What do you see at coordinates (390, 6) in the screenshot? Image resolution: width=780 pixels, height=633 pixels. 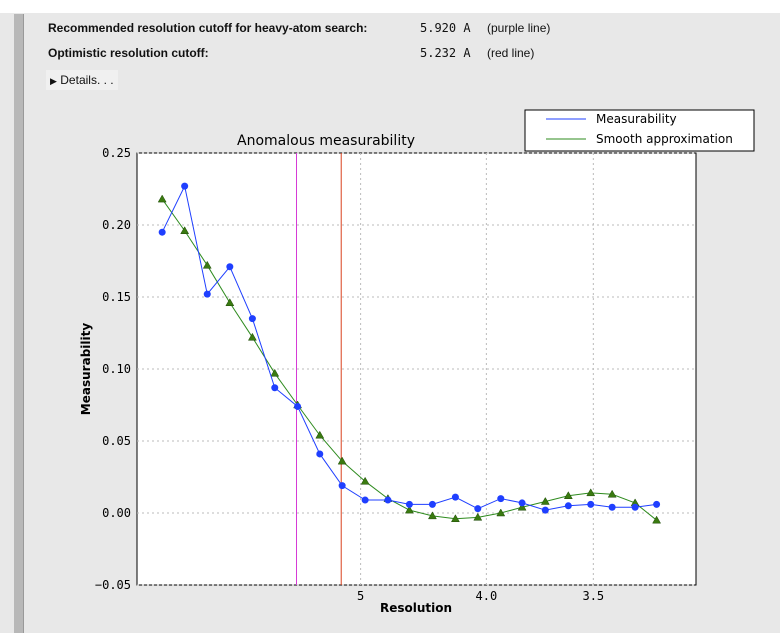 I see `top-strip` at bounding box center [390, 6].